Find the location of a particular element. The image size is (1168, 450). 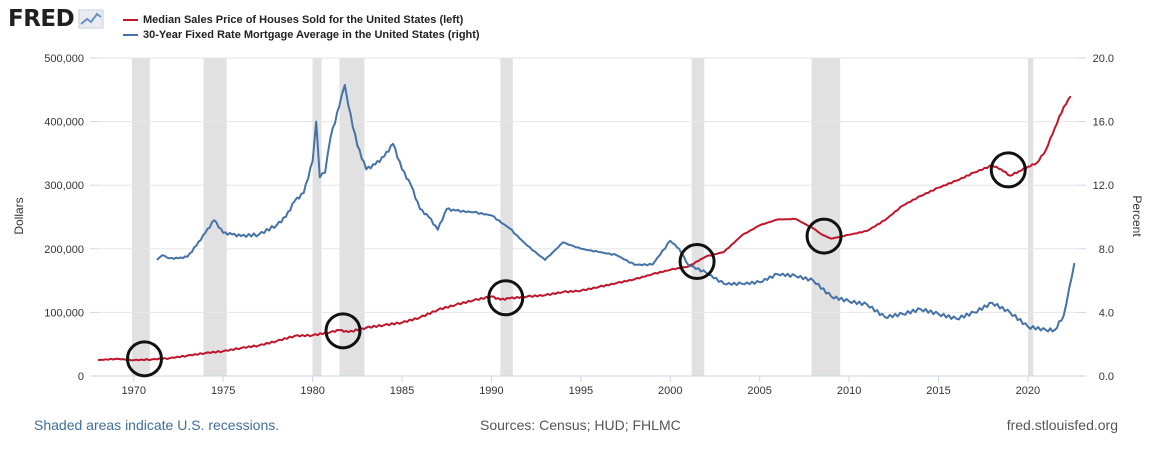

logo-text: FRED is located at coordinates (41, 19).